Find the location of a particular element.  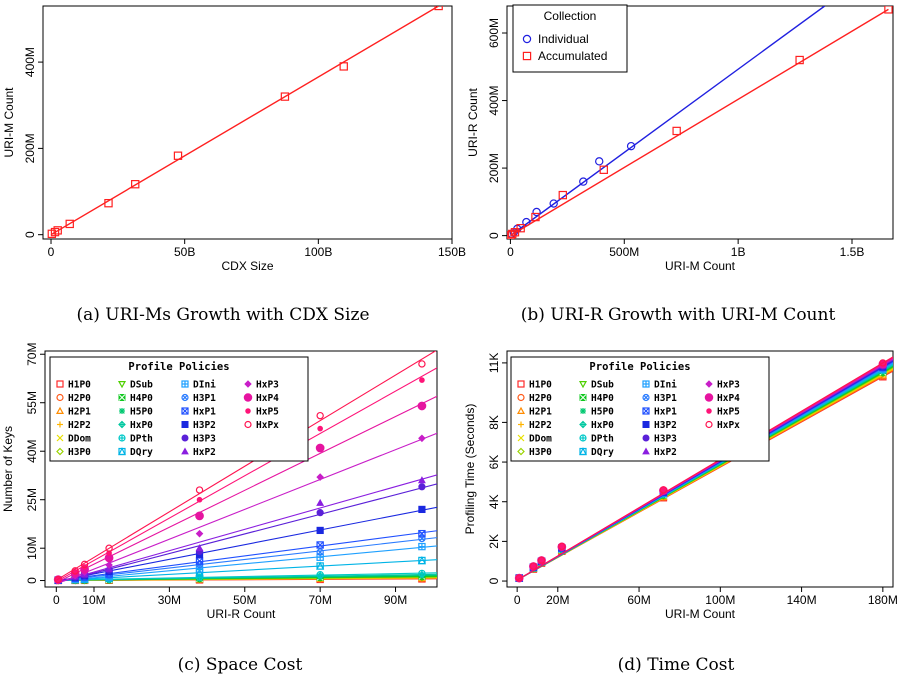

legend-label: H2P1 is located at coordinates (79, 412).